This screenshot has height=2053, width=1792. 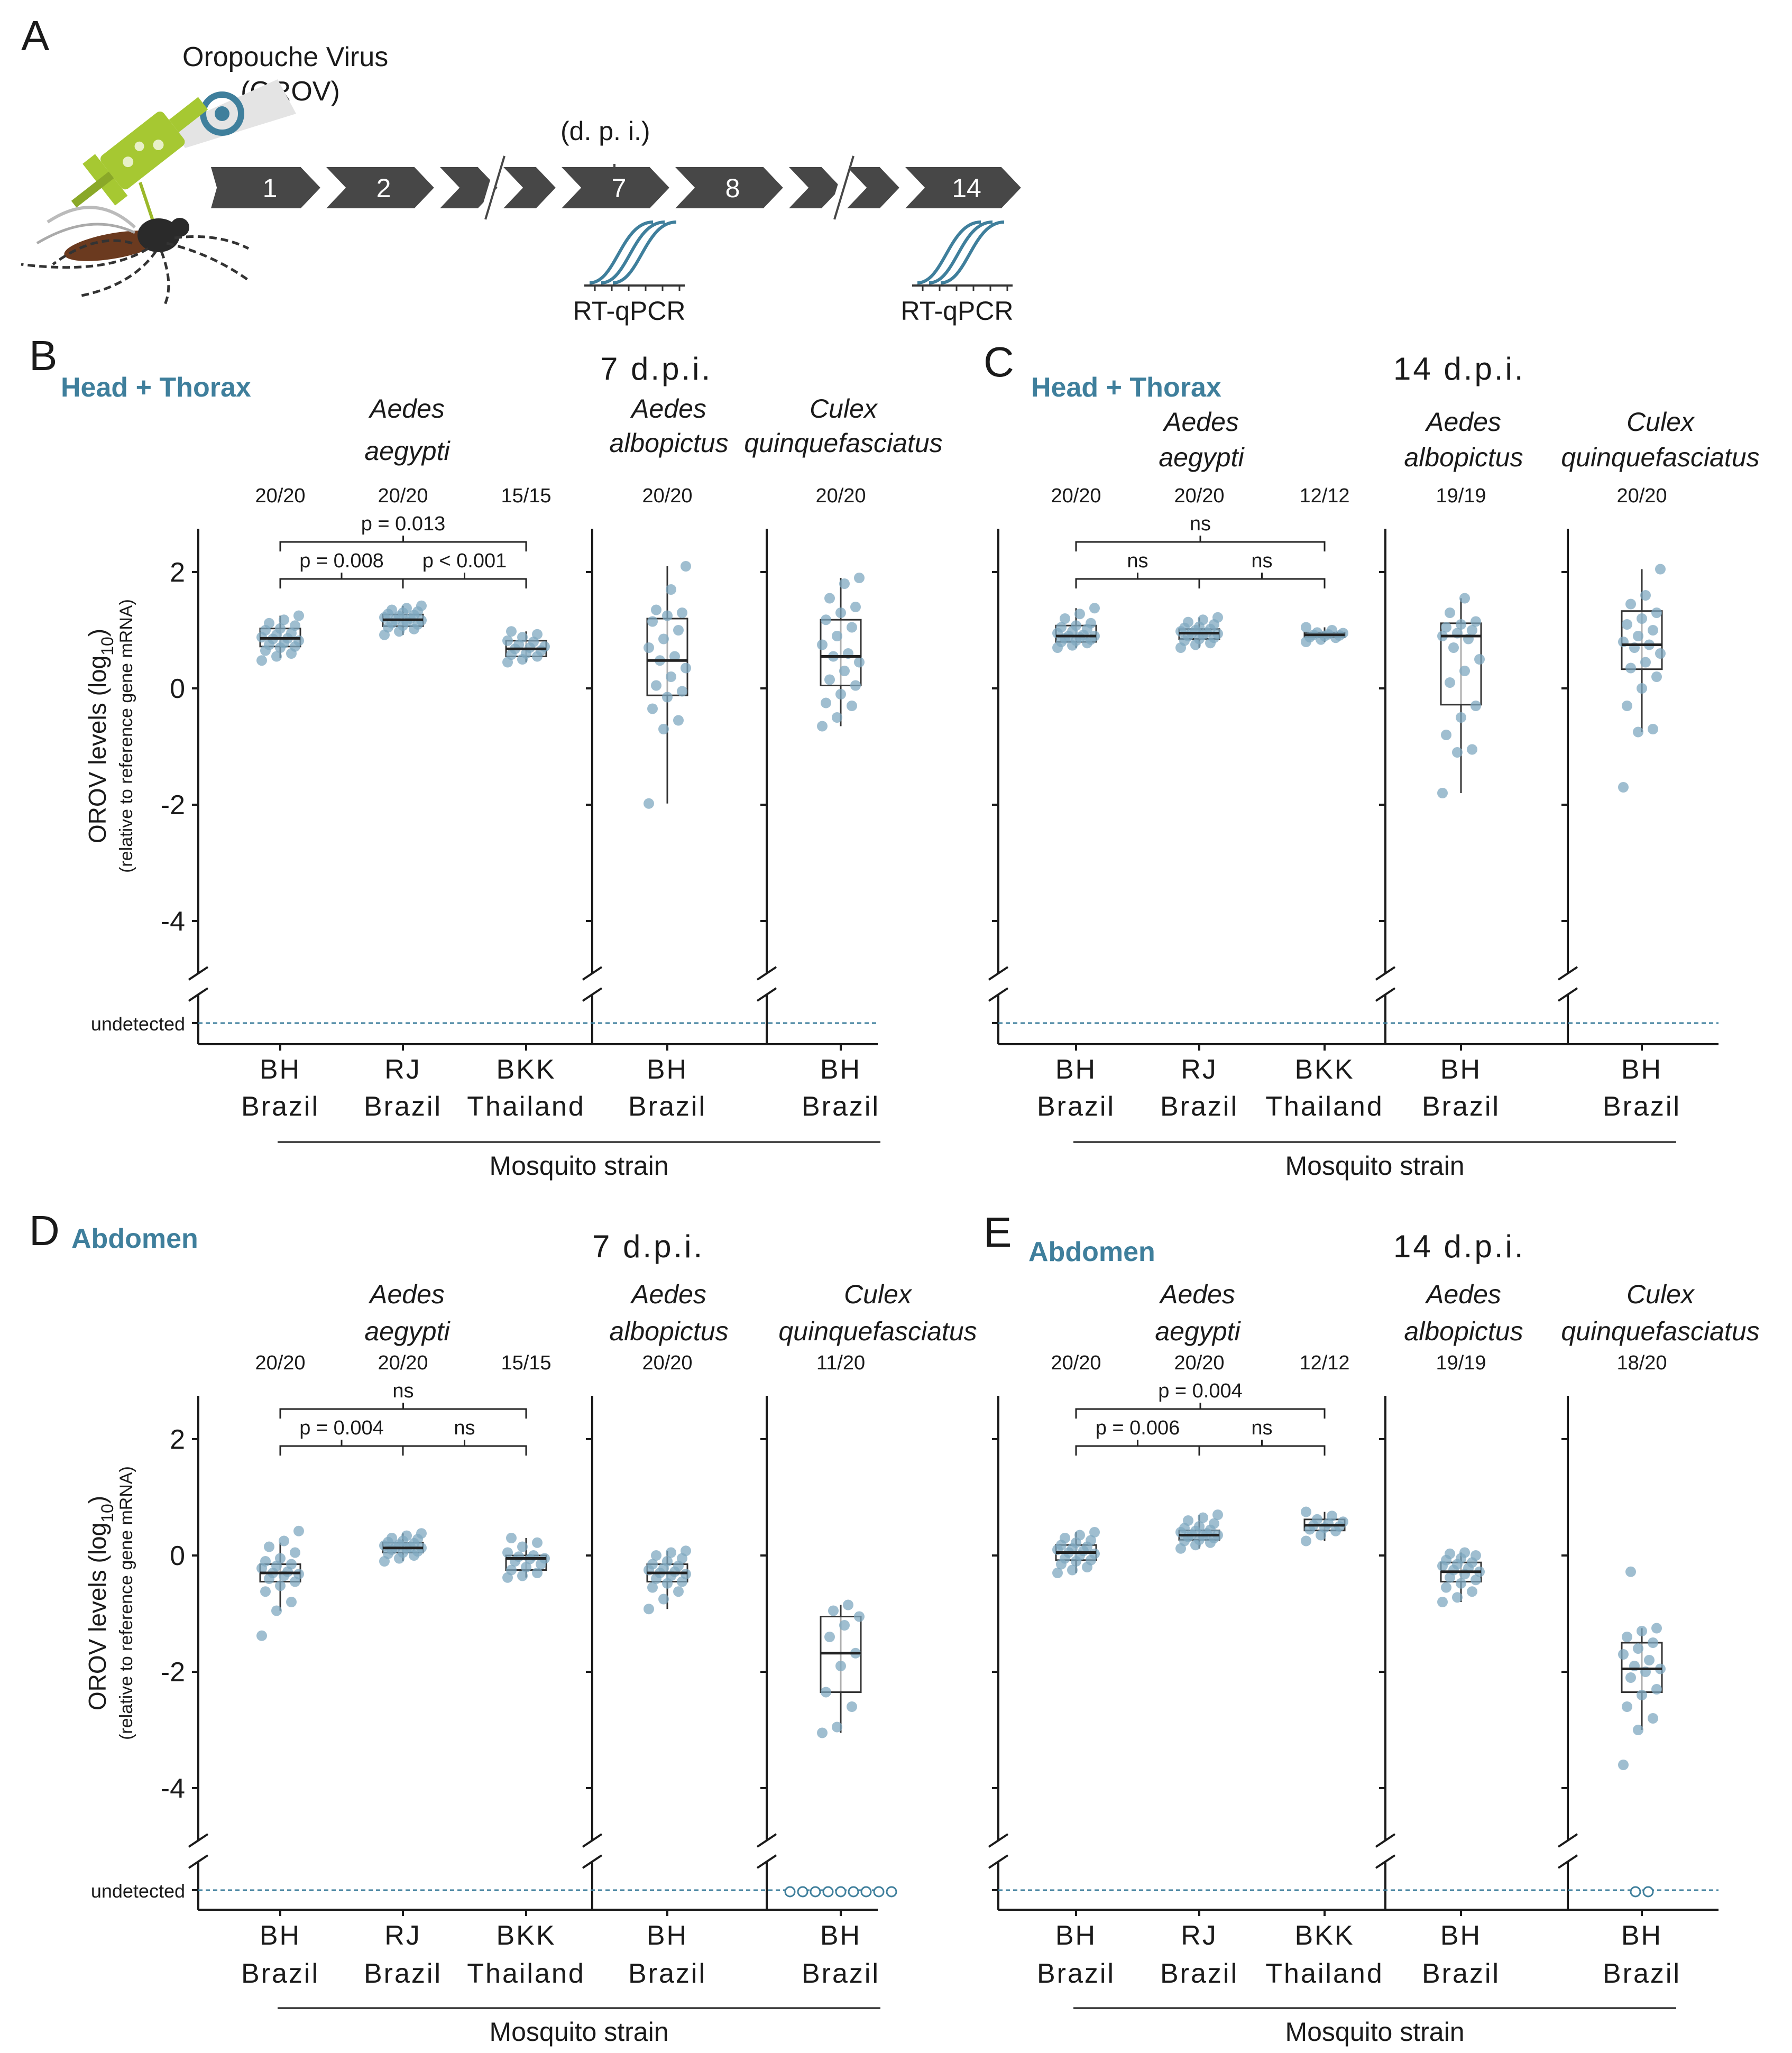 I want to click on day-timeline: 1 2 7 8 14 RT-qPCR RT-qPCR, so click(x=616, y=240).